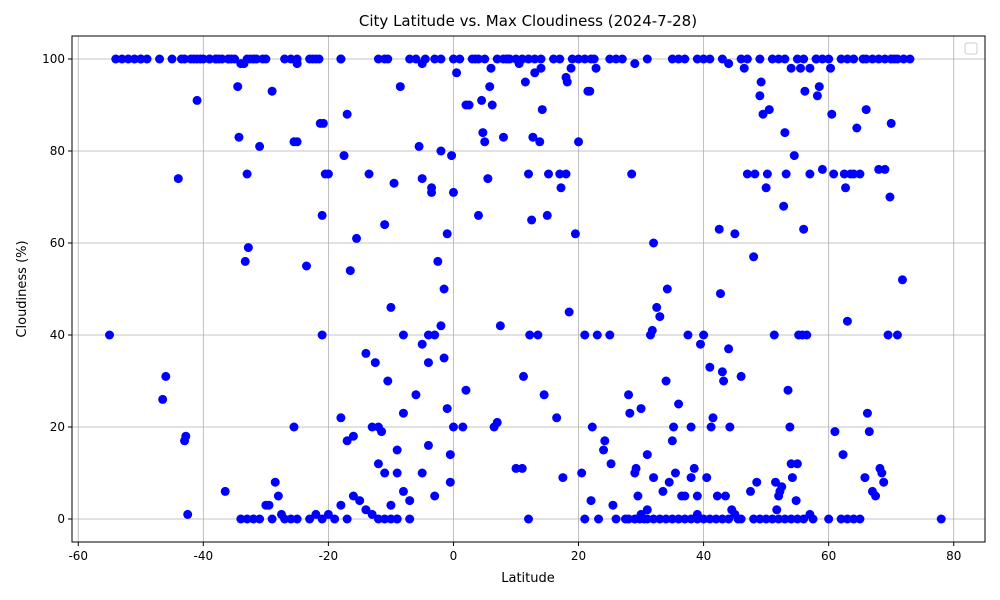  I want to click on x-tick-label: 40, so click(703, 556).